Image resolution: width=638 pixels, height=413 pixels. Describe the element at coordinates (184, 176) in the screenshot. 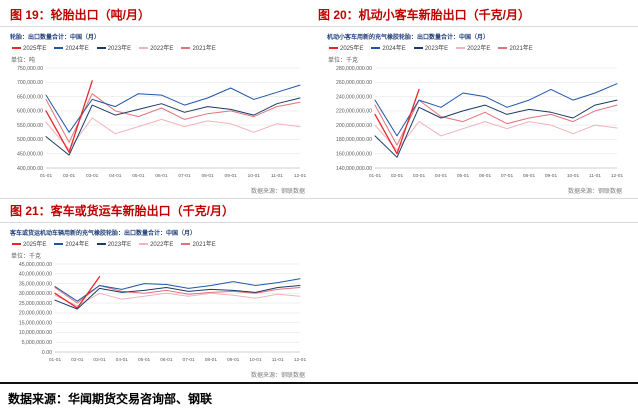

I see `x-tick-label: 07-01` at that location.